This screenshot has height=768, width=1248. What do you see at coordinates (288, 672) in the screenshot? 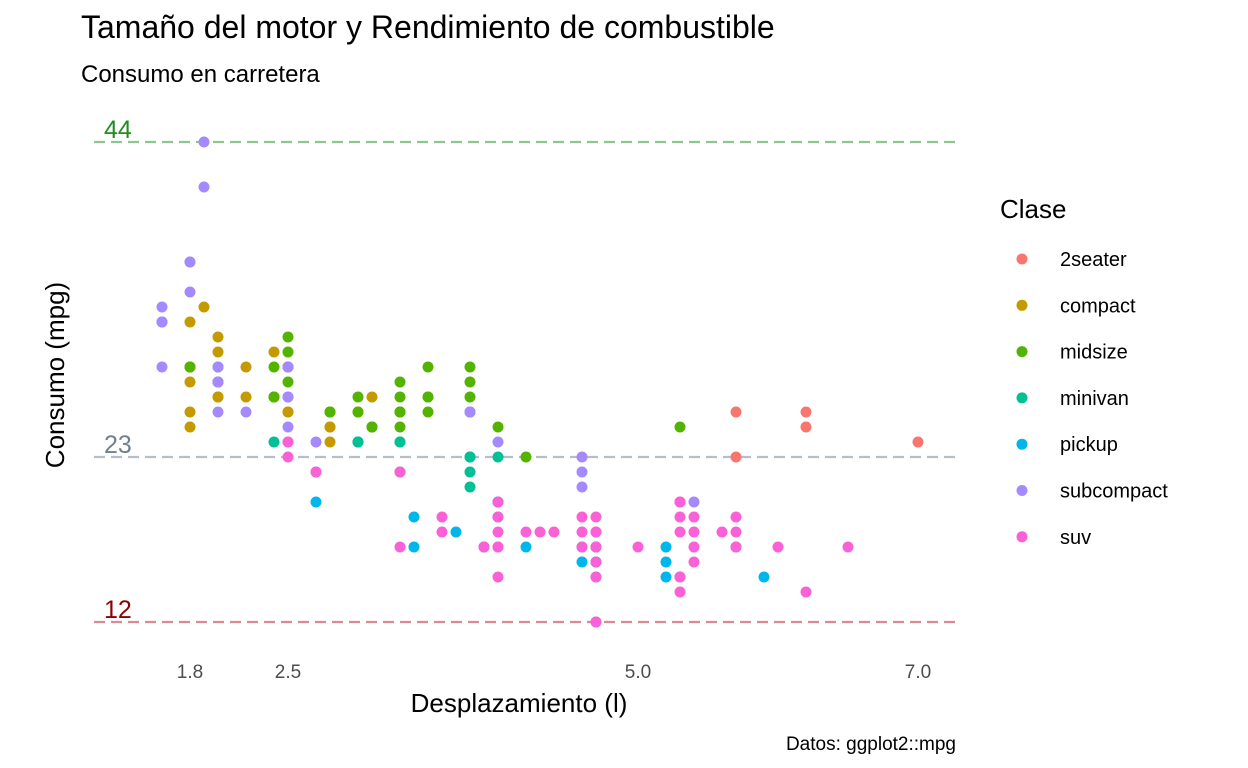
I see `x-tick-label: 2.5` at bounding box center [288, 672].